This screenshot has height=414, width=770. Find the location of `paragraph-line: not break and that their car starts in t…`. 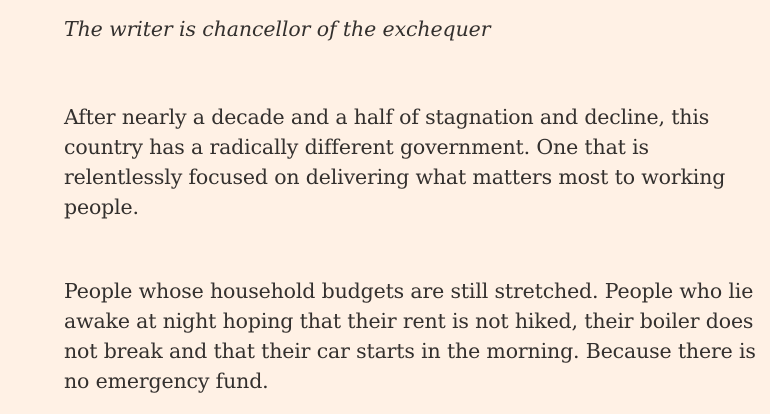

paragraph-line: not break and that their car starts in t… is located at coordinates (410, 350).